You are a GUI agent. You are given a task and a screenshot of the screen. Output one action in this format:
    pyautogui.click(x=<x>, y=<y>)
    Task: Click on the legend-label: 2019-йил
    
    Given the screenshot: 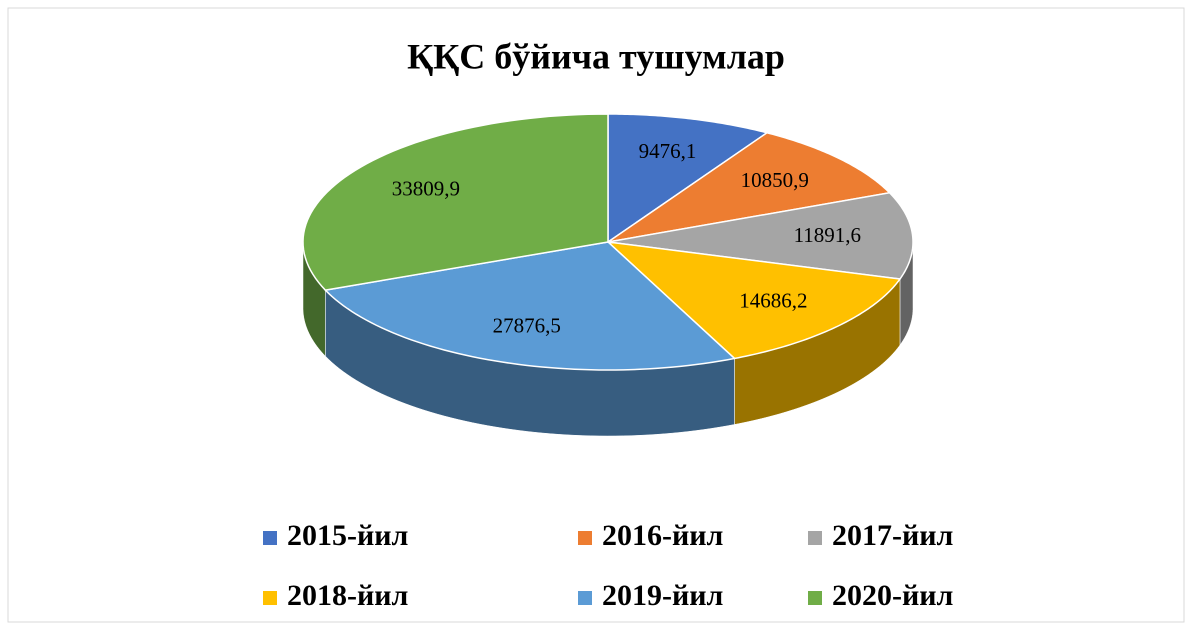 What is the action you would take?
    pyautogui.click(x=663, y=595)
    